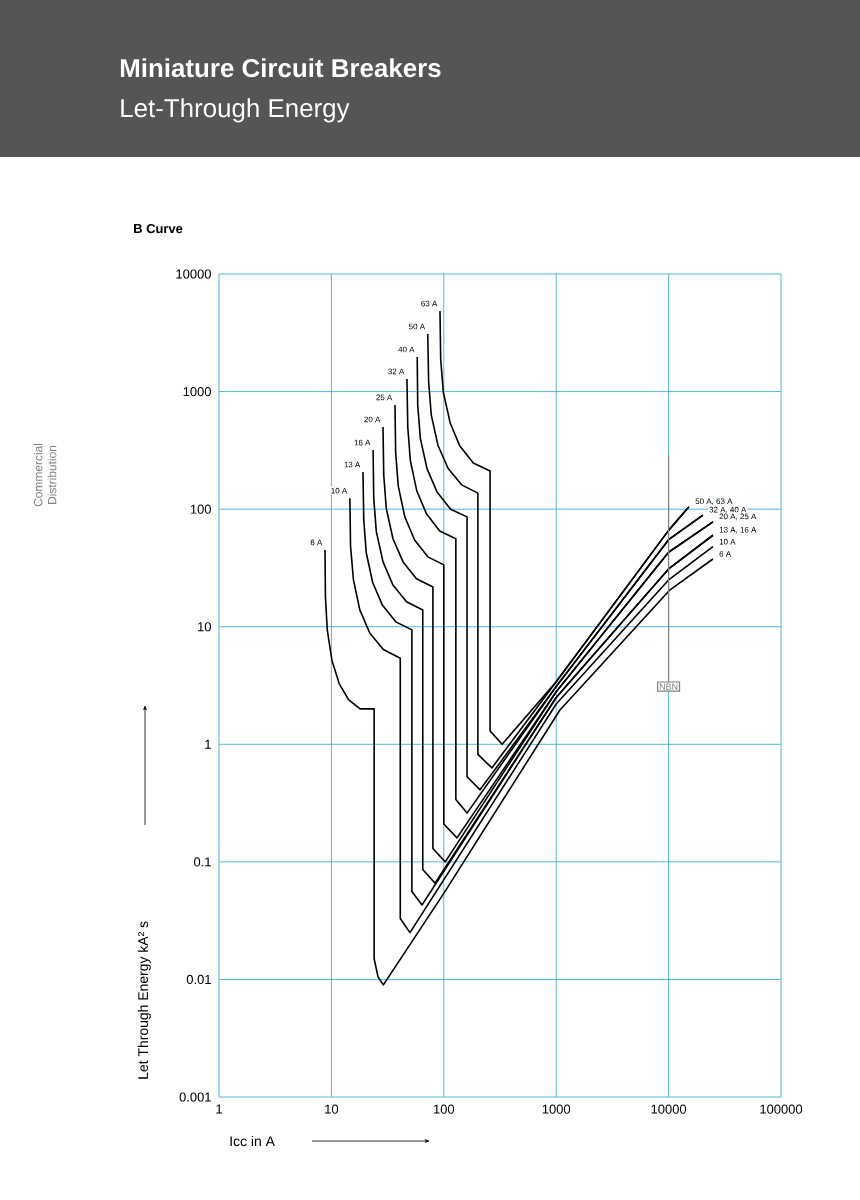 This screenshot has height=1200, width=860. Describe the element at coordinates (556, 1109) in the screenshot. I see `x-tick-label: 1000` at that location.